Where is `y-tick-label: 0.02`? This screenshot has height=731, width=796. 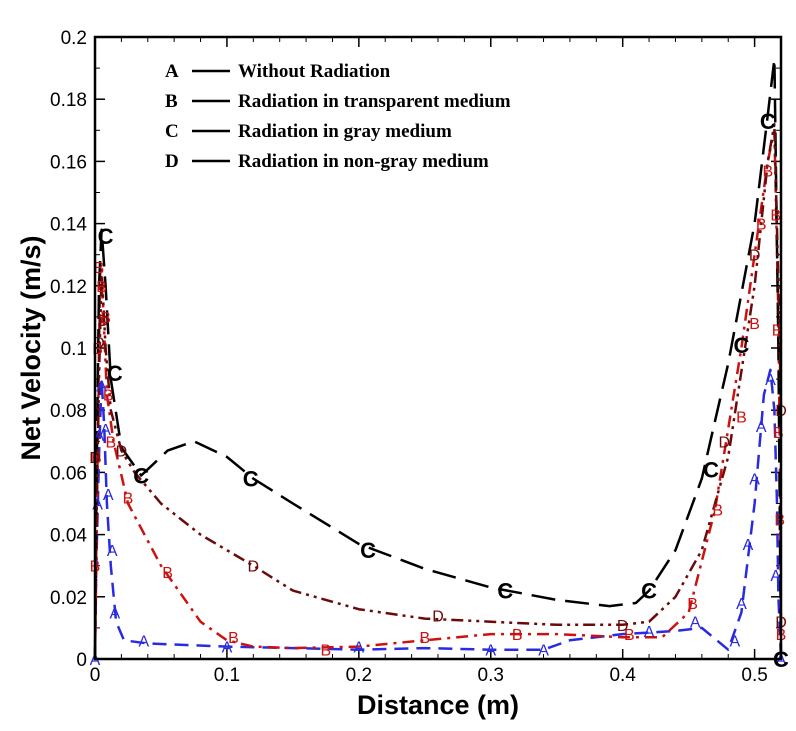 y-tick-label: 0.02 is located at coordinates (68, 598).